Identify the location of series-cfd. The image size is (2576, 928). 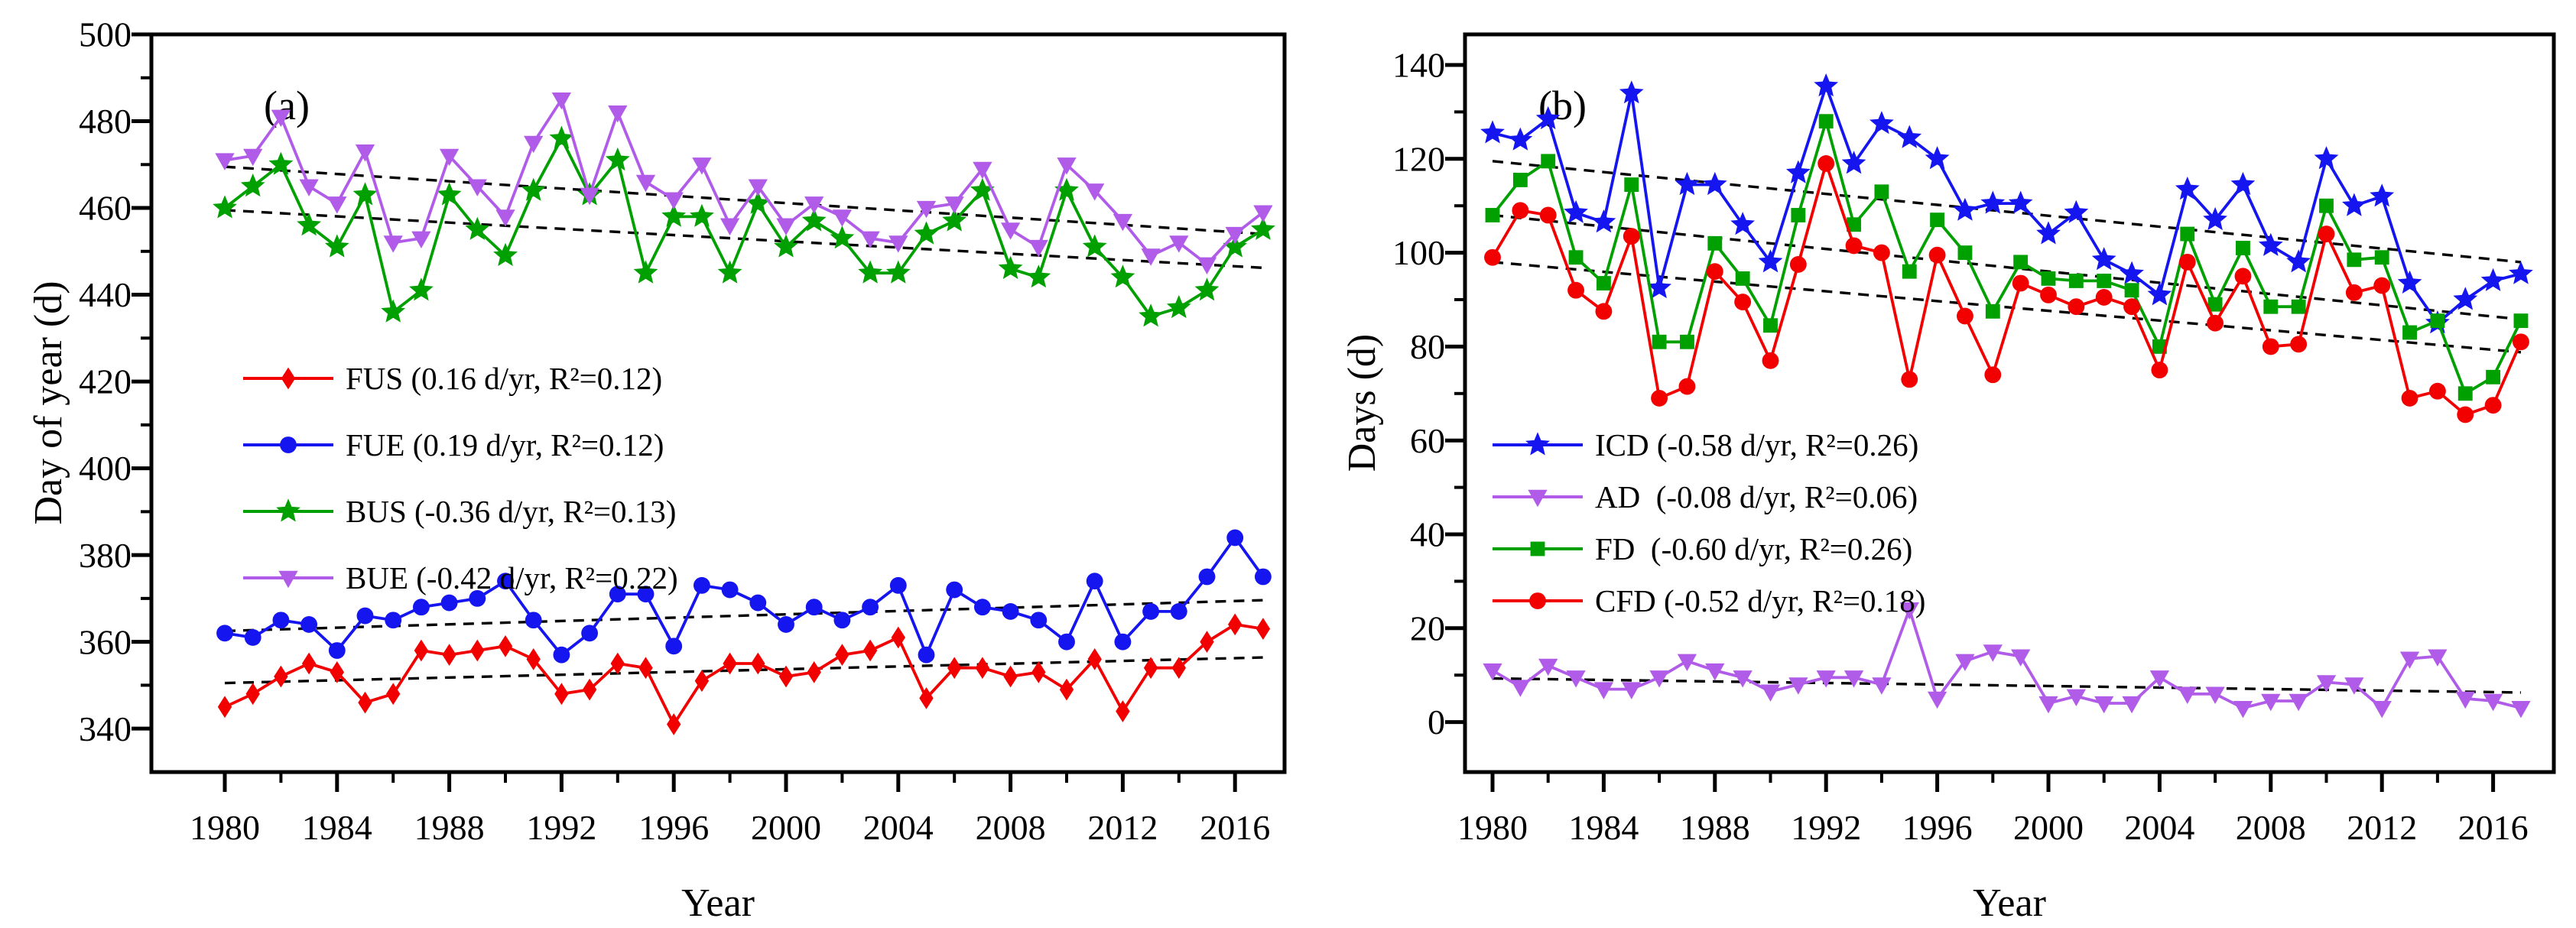
(2006, 289).